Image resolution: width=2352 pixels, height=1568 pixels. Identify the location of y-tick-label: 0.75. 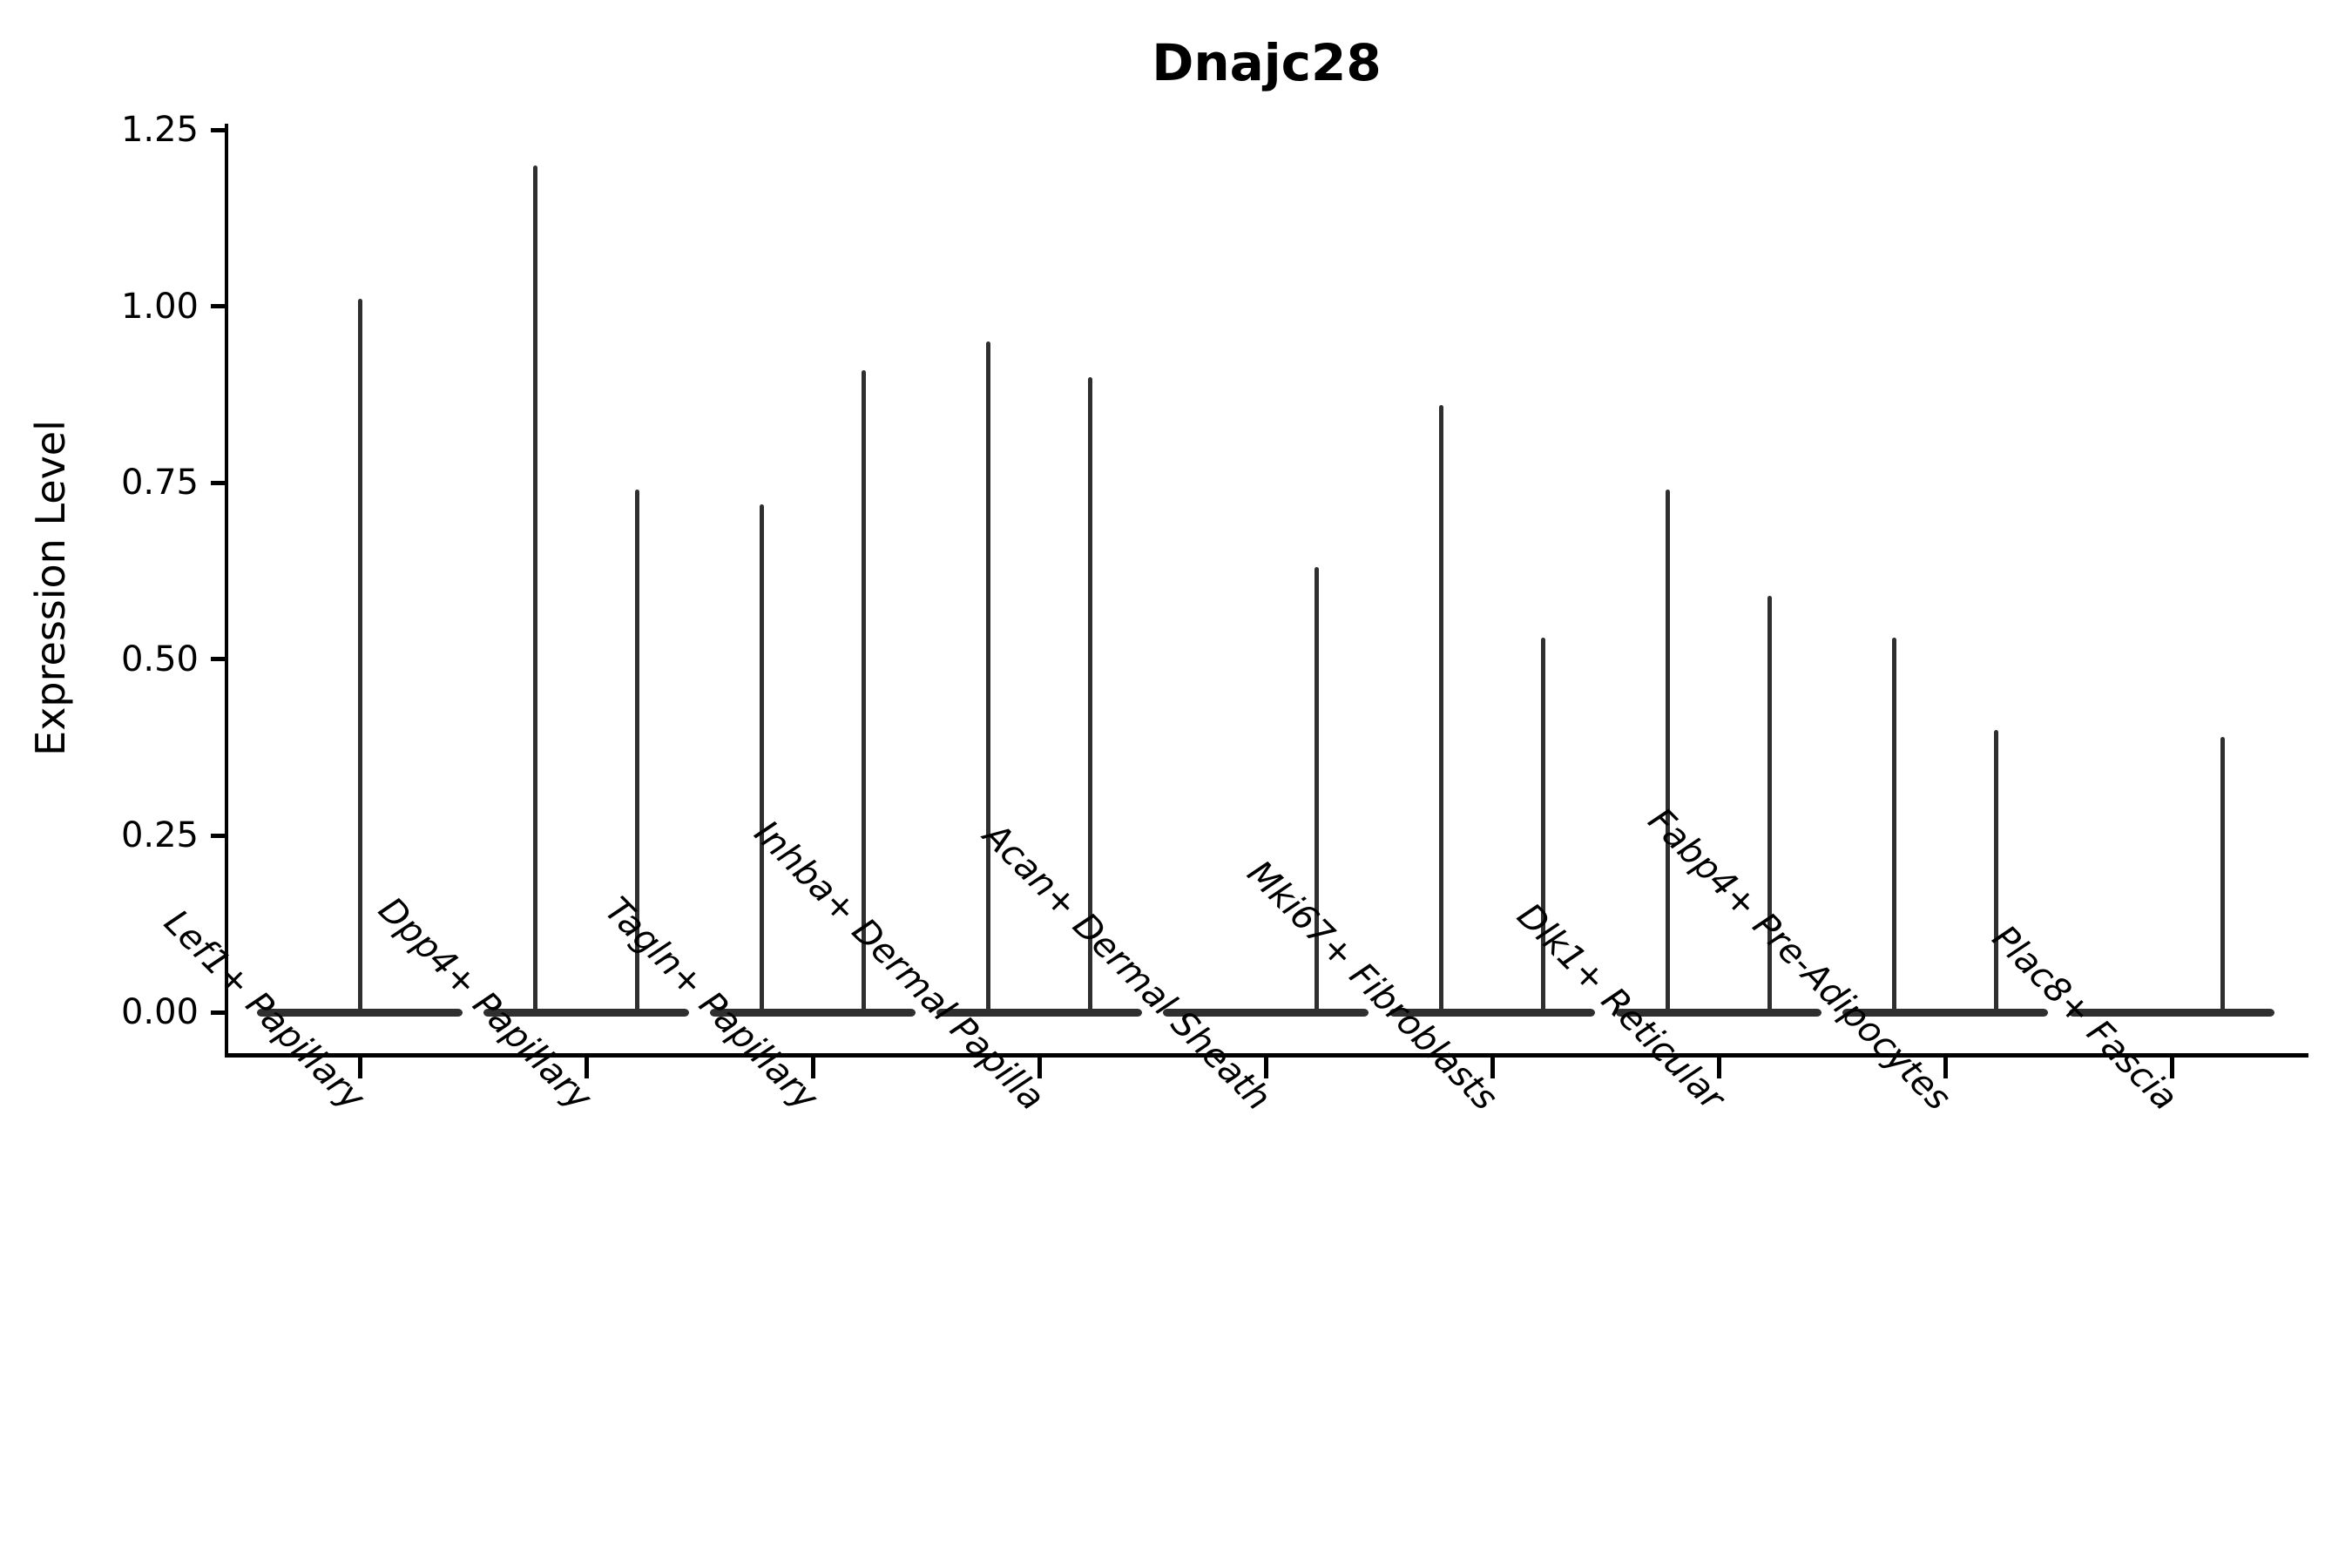
(159, 484).